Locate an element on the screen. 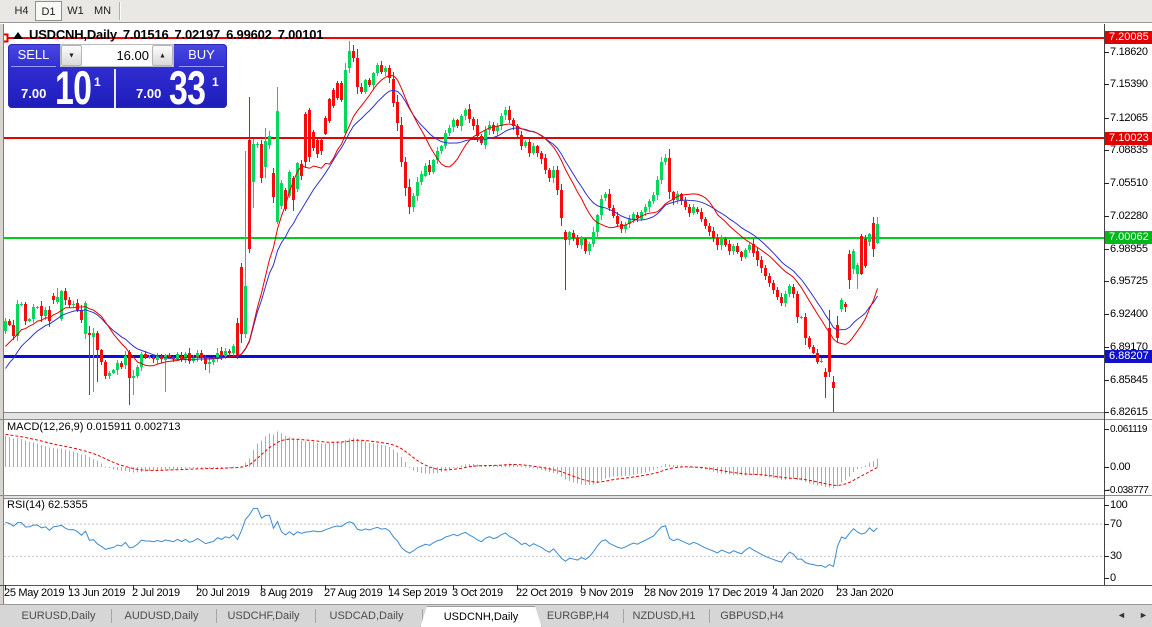 Image resolution: width=1152 pixels, height=627 pixels. price-badge-7.00062: 7.00062 is located at coordinates (1128, 238).